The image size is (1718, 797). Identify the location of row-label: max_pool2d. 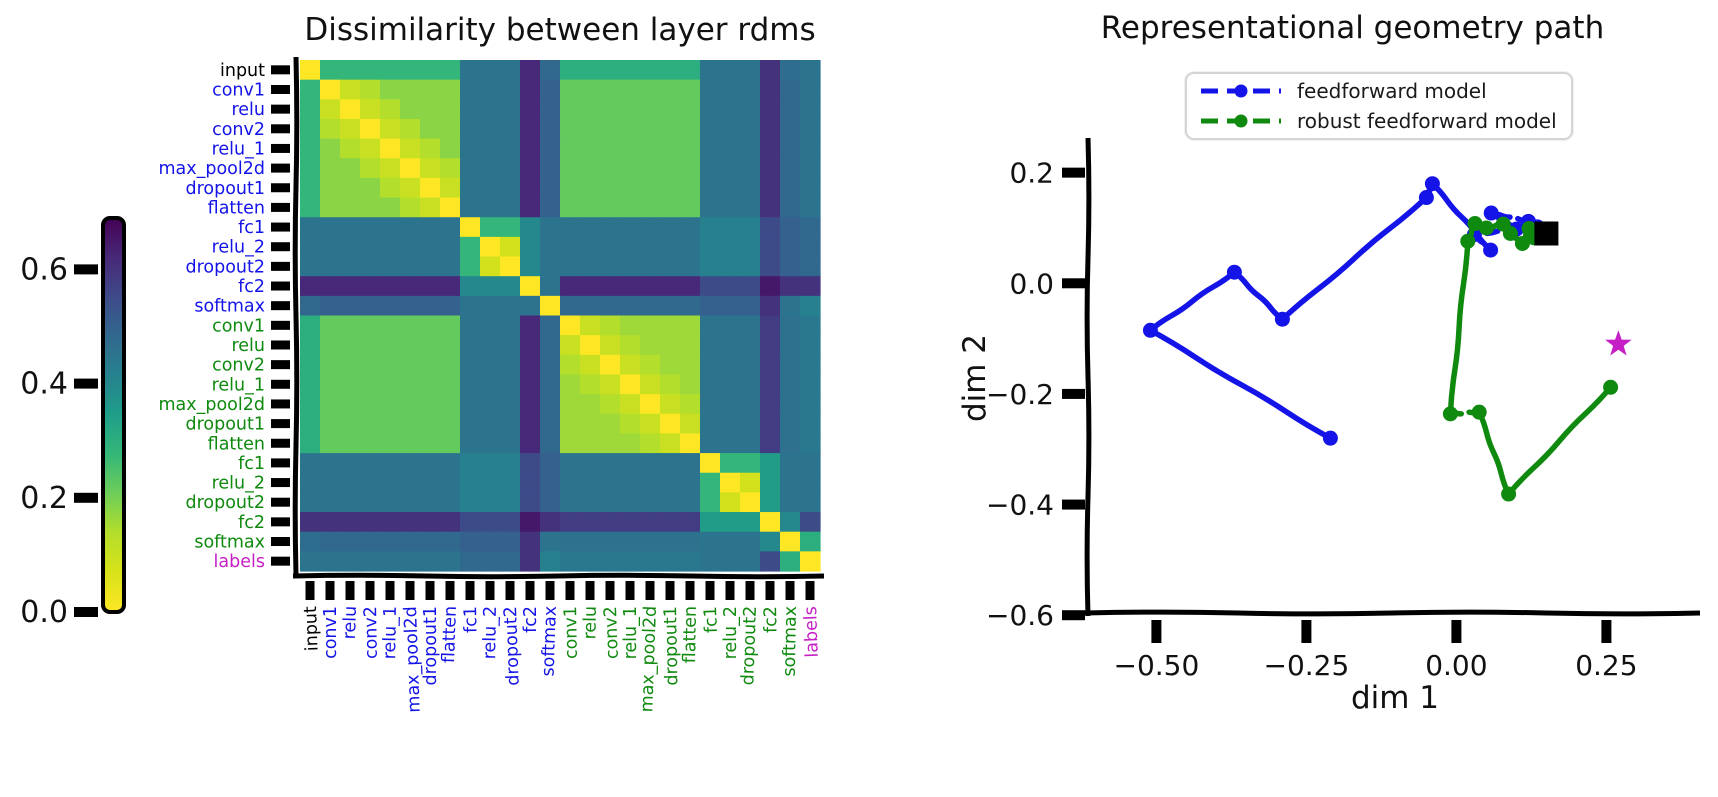
(211, 169).